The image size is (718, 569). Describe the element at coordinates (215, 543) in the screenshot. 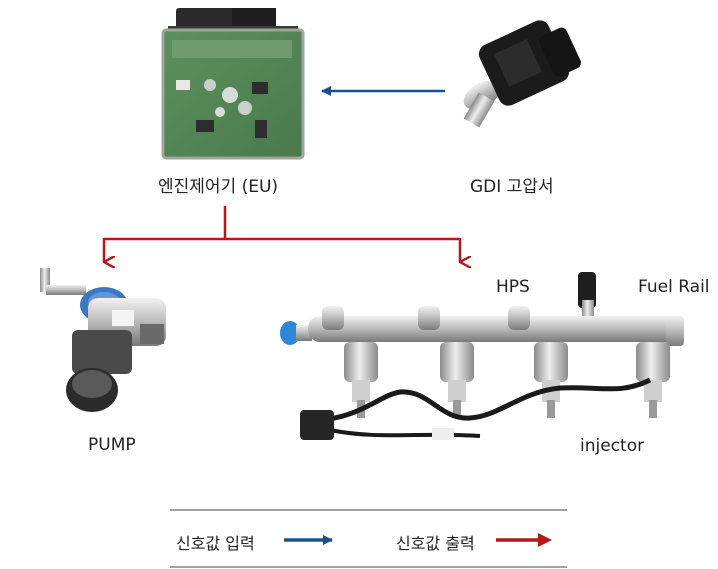

I see `legend-input-label: 신호값 입력` at that location.